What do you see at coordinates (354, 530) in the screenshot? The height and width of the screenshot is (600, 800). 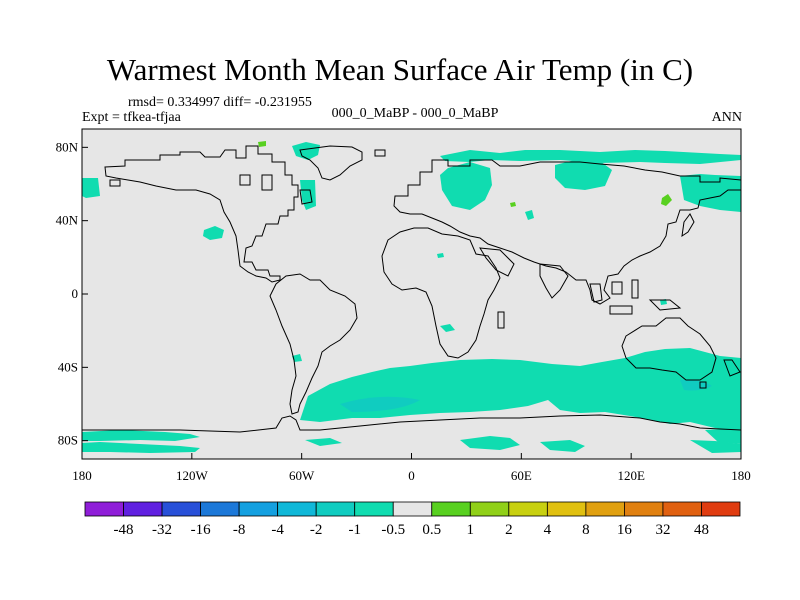 I see `colorbar-label: -1` at bounding box center [354, 530].